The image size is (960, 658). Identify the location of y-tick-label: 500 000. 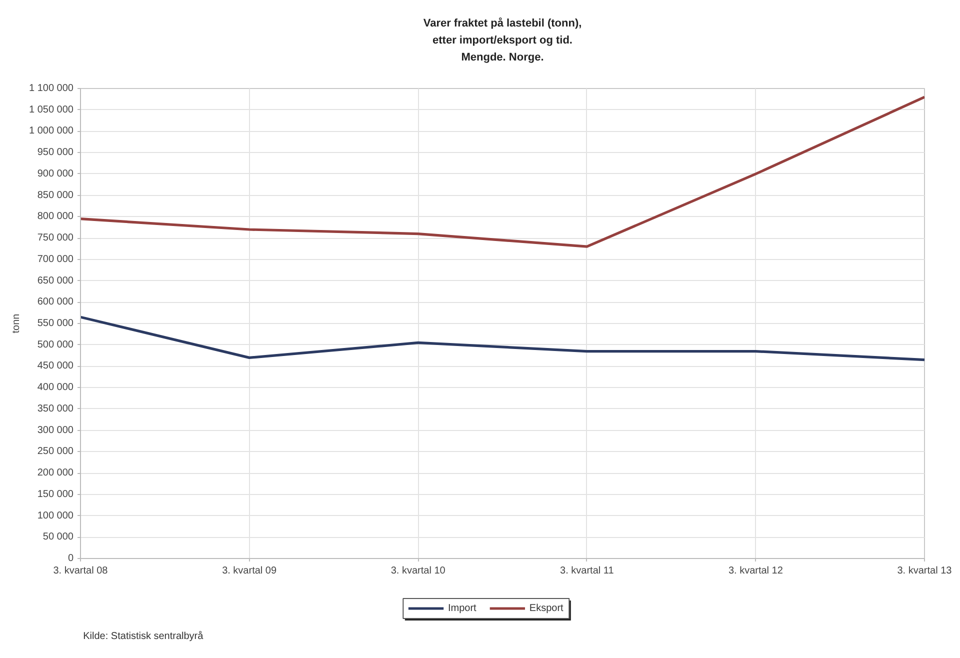
(55, 344).